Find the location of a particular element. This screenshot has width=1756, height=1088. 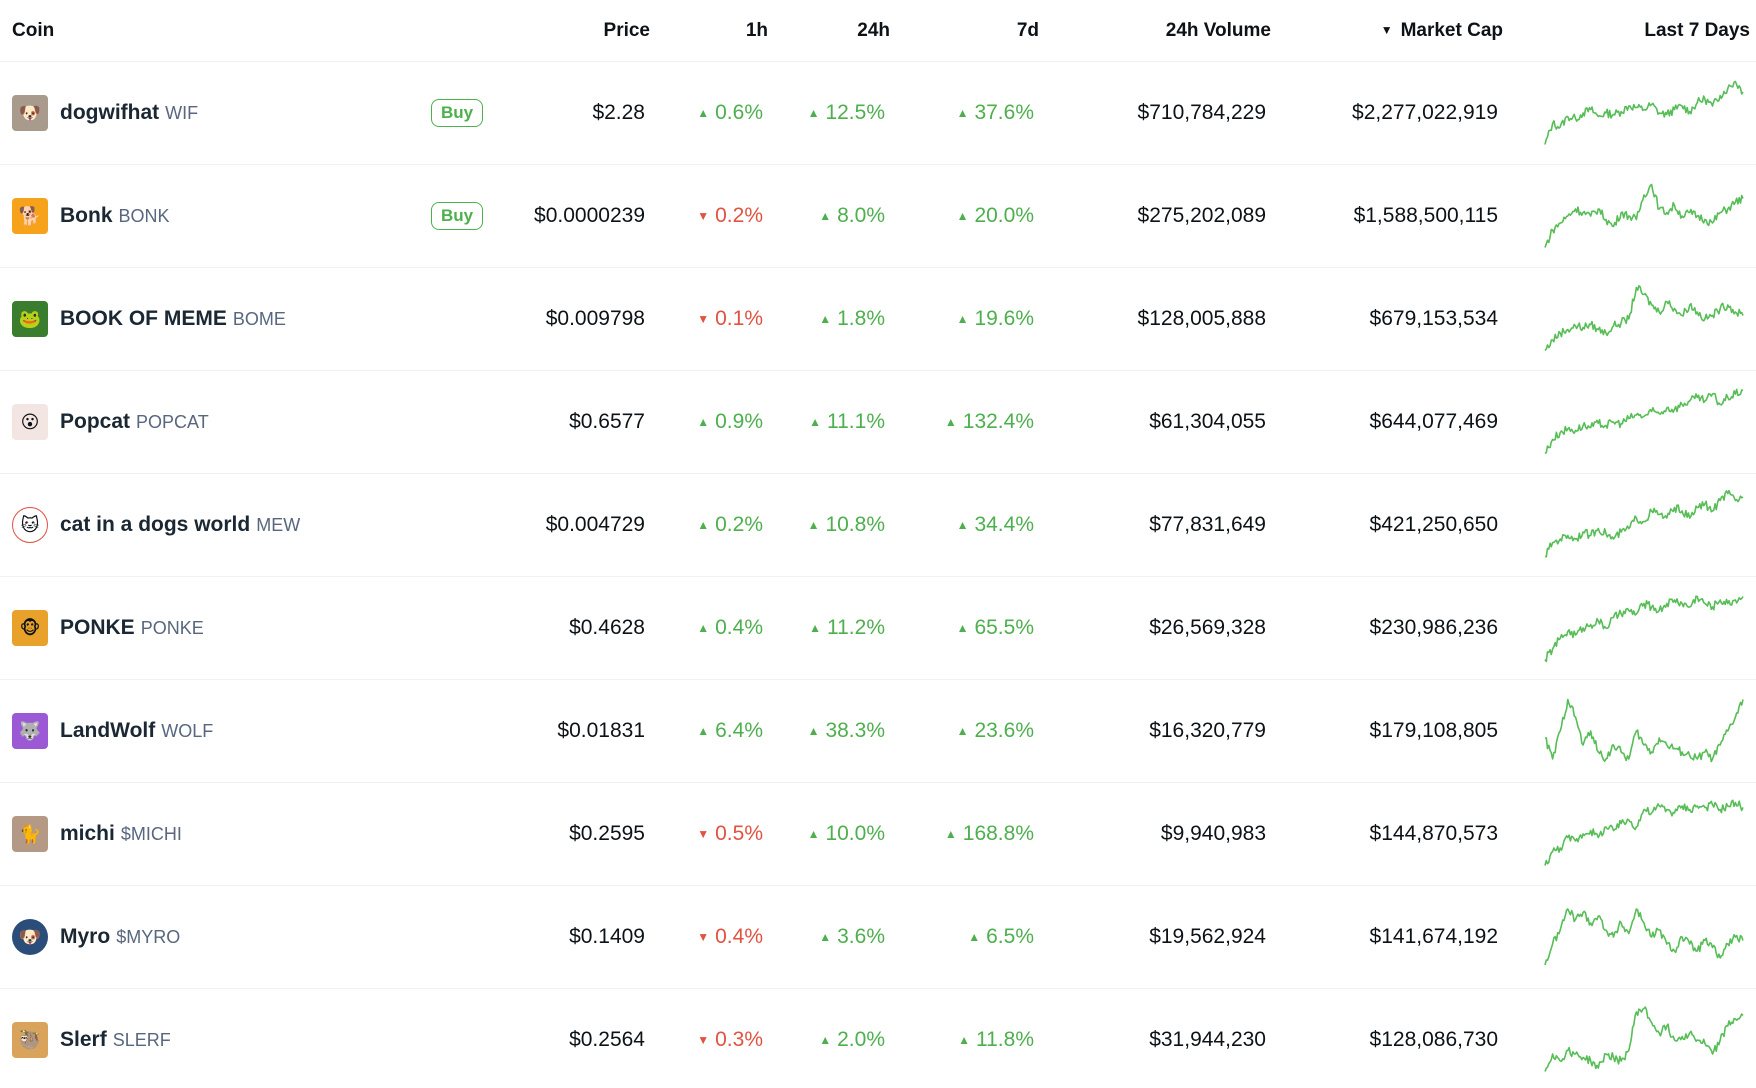

change-value: 0.2% is located at coordinates (739, 524).